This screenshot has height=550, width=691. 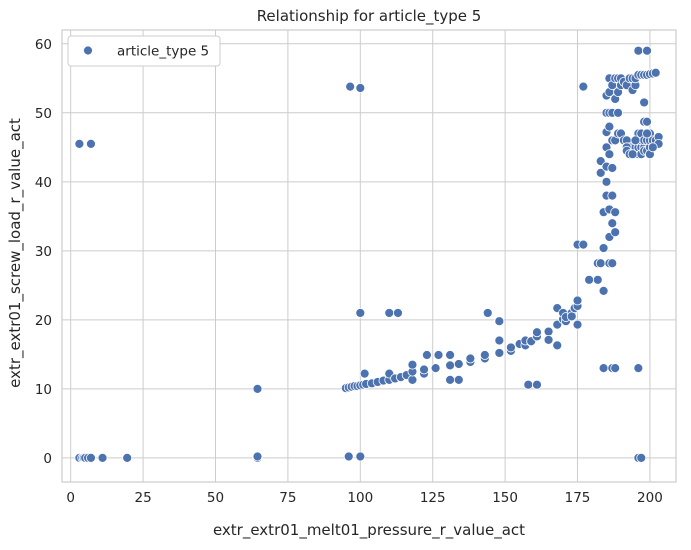 What do you see at coordinates (505, 498) in the screenshot?
I see `x-tick-label: 150` at bounding box center [505, 498].